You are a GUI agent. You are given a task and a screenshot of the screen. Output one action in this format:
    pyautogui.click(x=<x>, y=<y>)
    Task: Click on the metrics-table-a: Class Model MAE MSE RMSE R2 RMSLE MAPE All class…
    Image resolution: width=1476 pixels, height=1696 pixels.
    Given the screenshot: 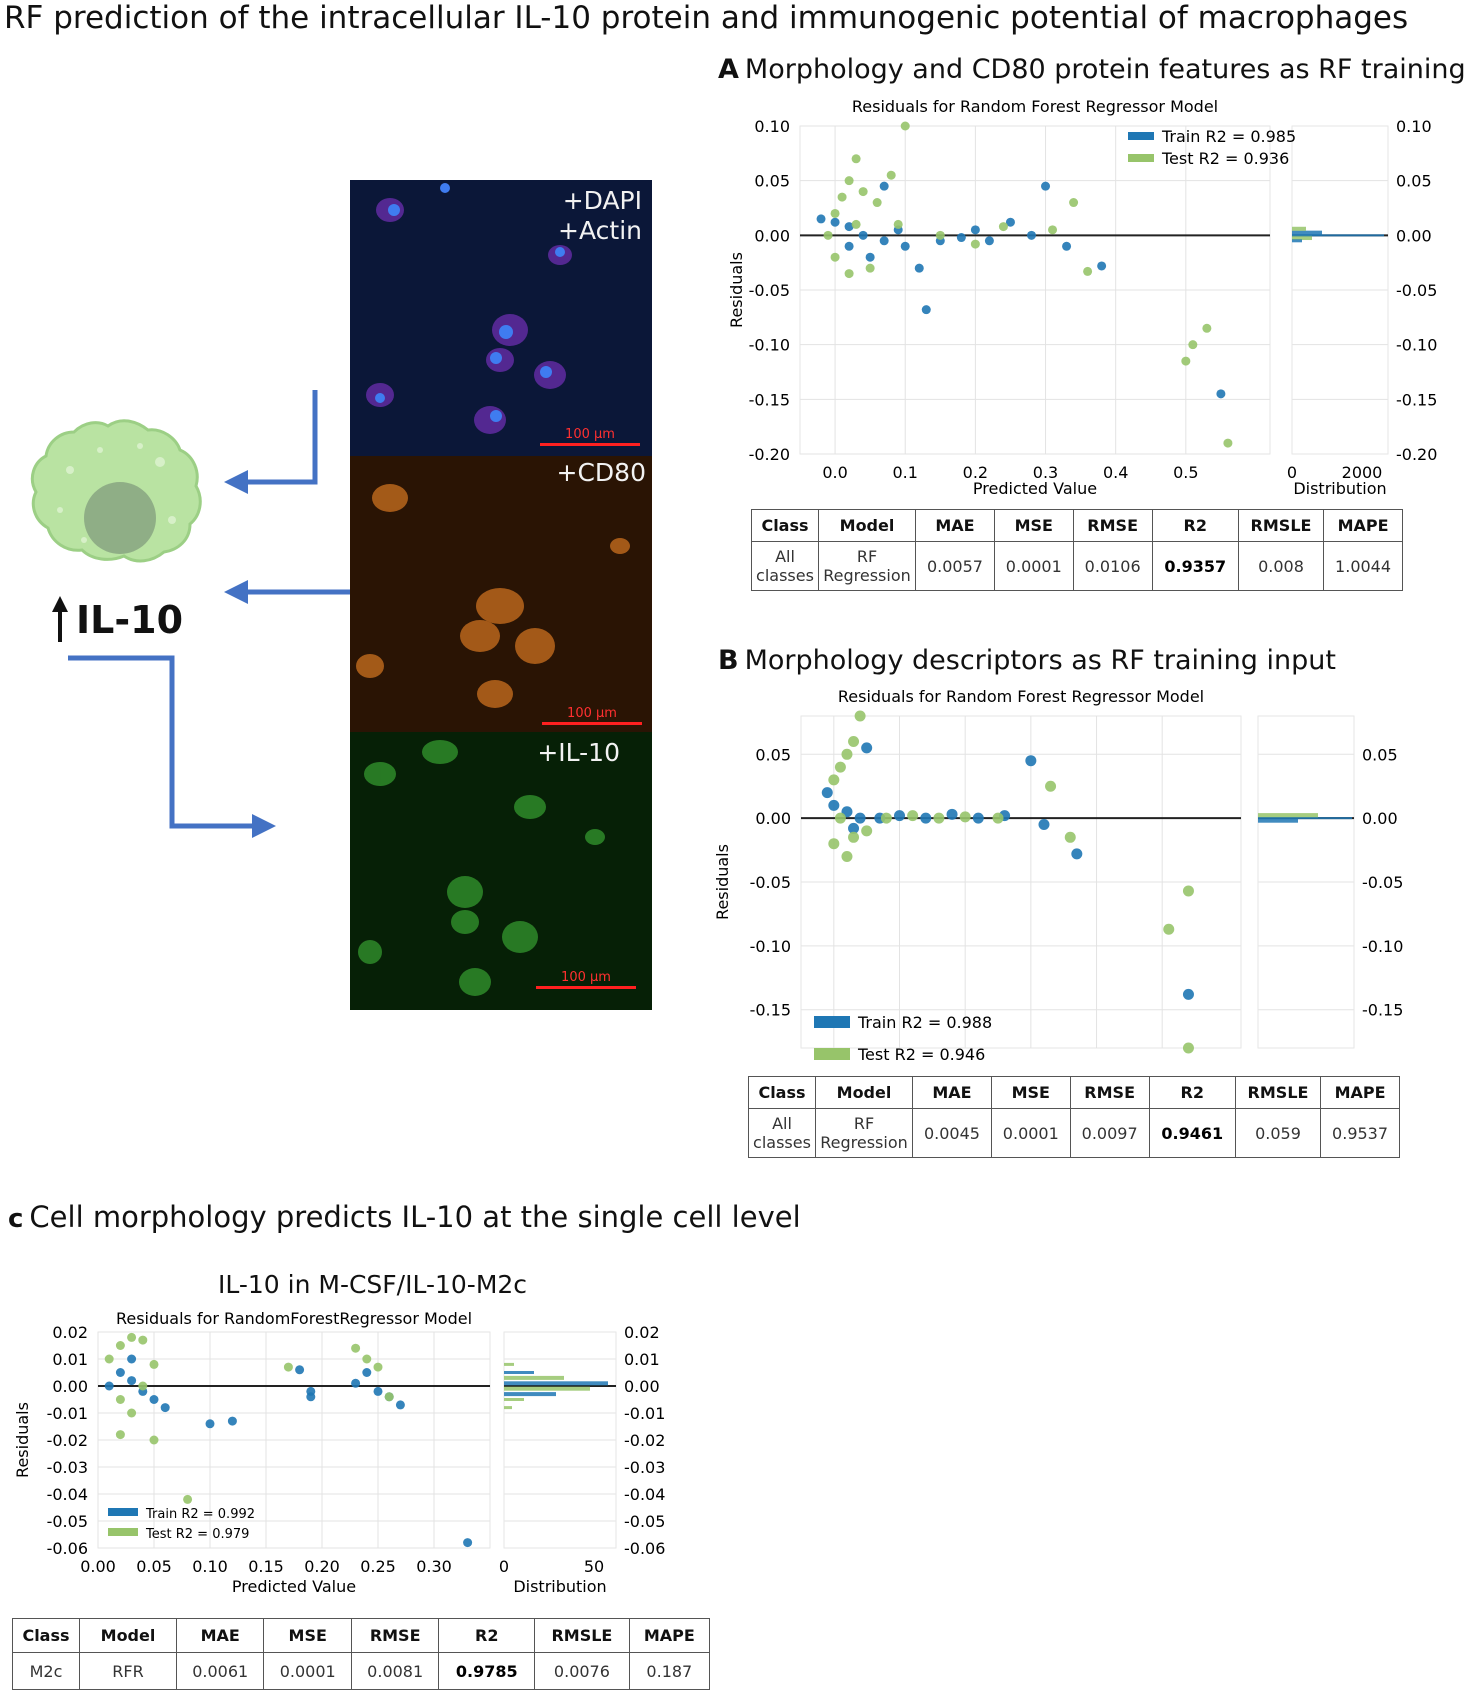 What is the action you would take?
    pyautogui.click(x=1077, y=550)
    